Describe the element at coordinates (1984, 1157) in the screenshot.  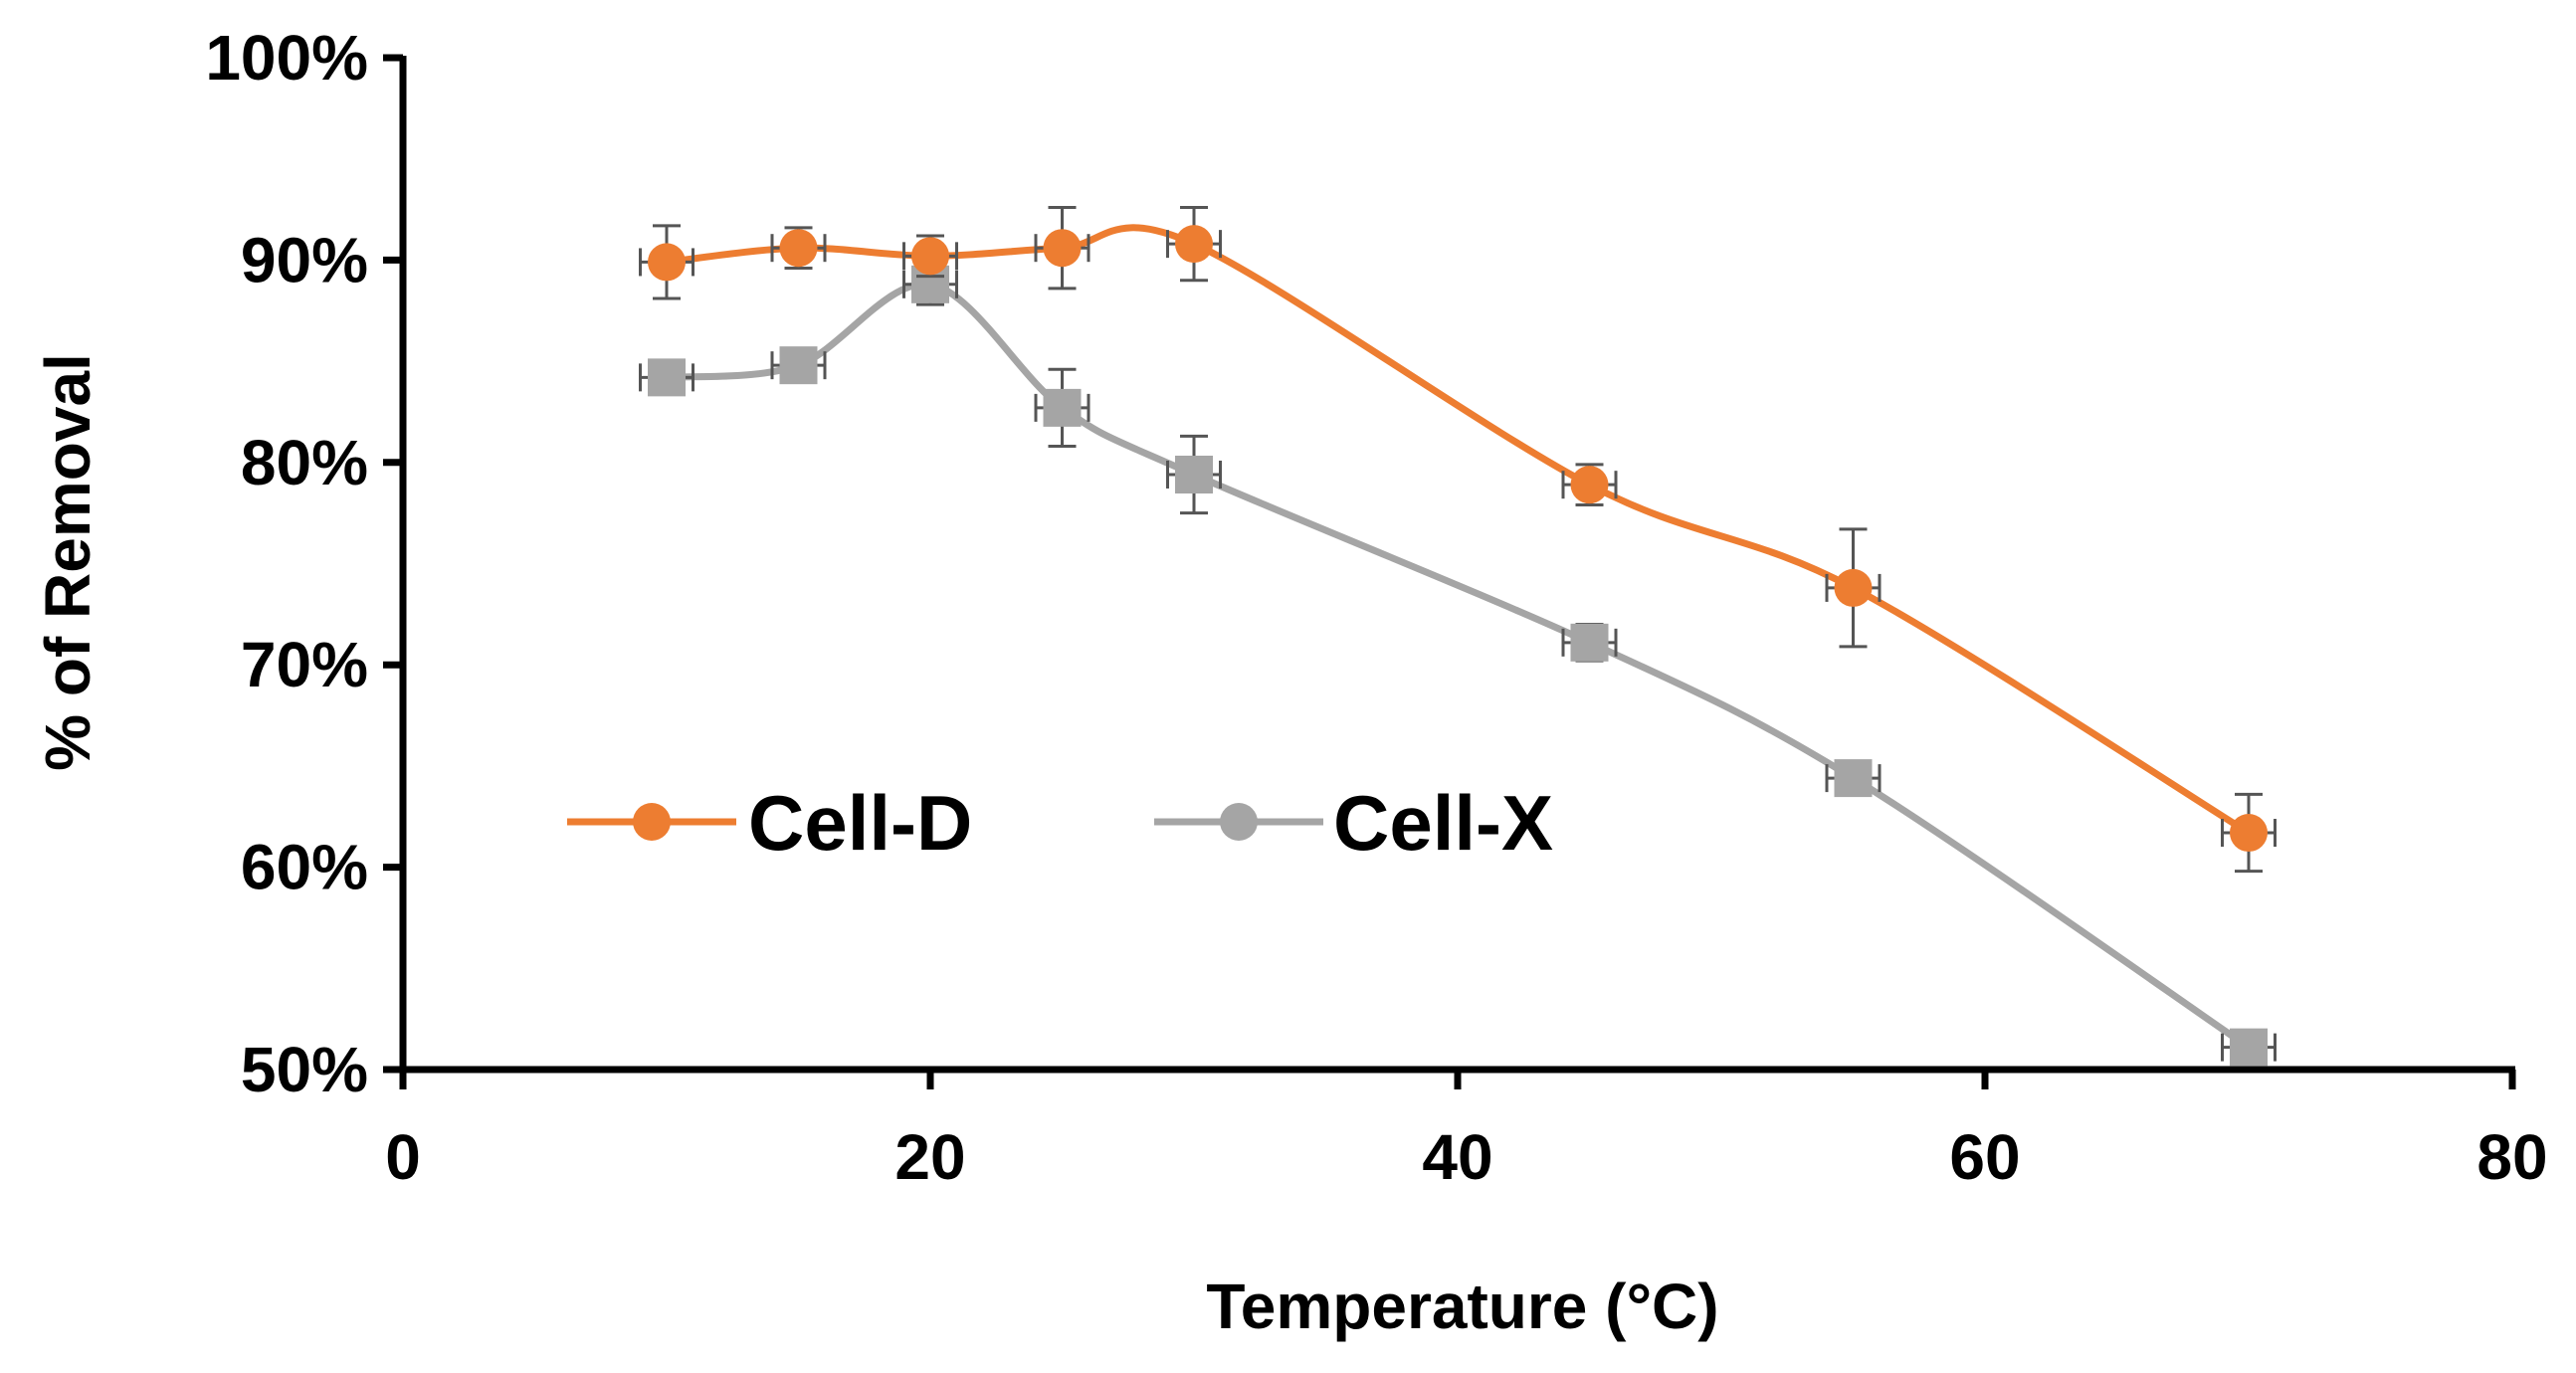
I see `x-tick-label: 60` at that location.